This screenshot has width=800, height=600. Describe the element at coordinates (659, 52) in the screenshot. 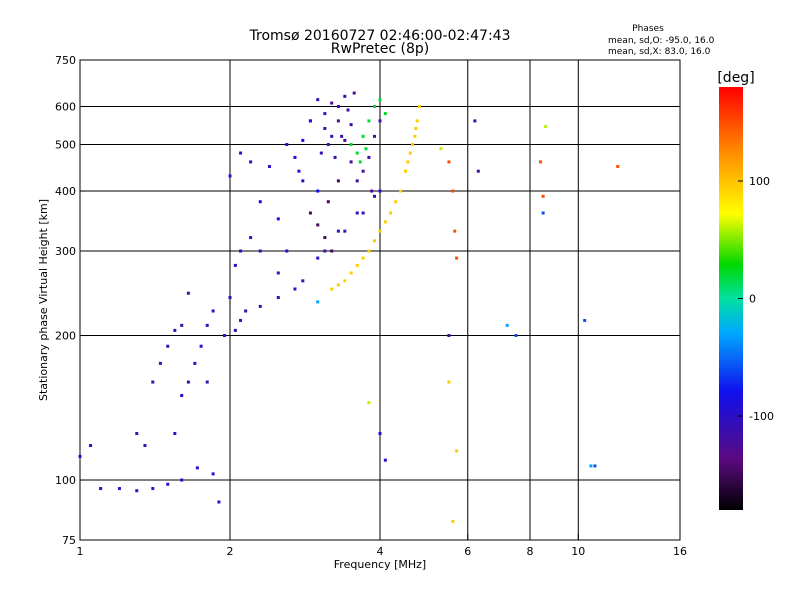

I see `phases-line-x: mean, sd,X: 83.0, 16.0` at that location.